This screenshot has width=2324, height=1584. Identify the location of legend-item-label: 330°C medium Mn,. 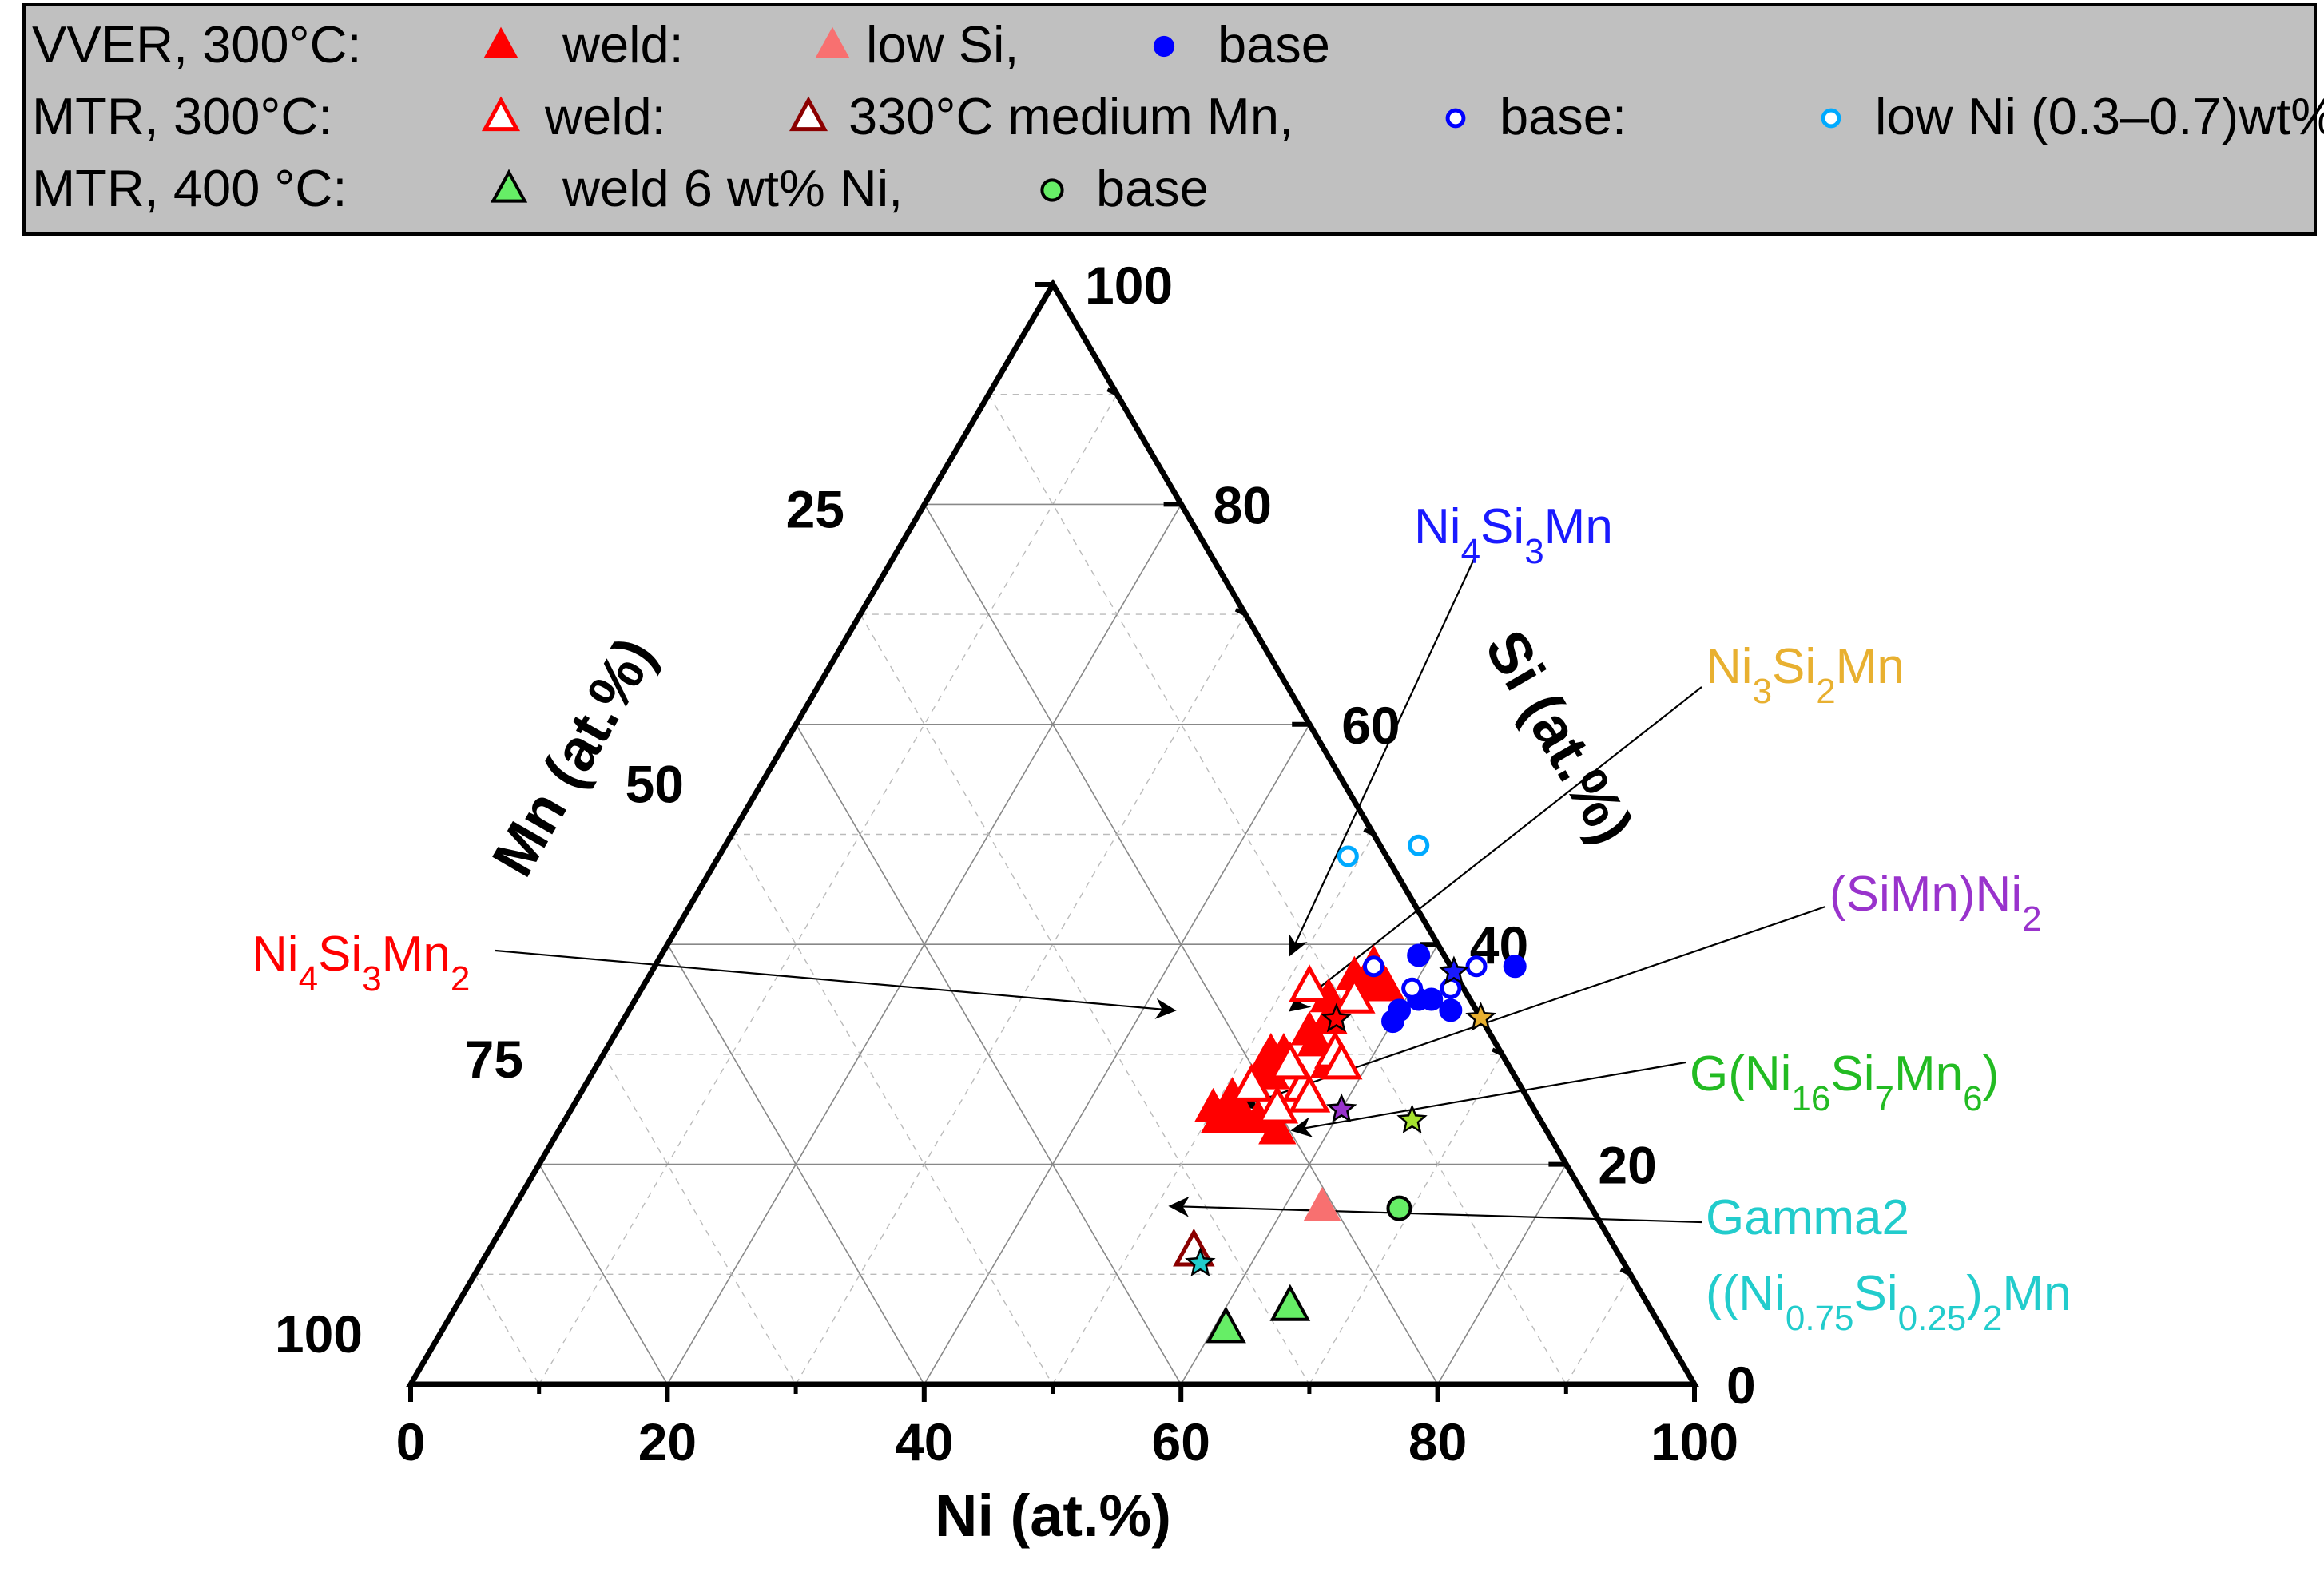
(1071, 116).